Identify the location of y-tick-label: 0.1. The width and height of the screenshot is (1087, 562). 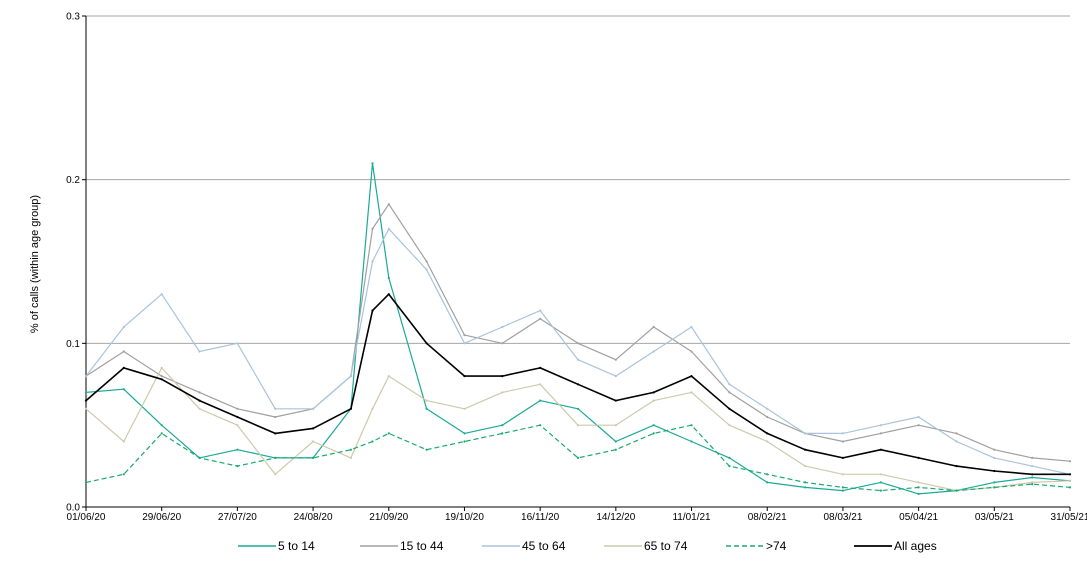
(73, 344).